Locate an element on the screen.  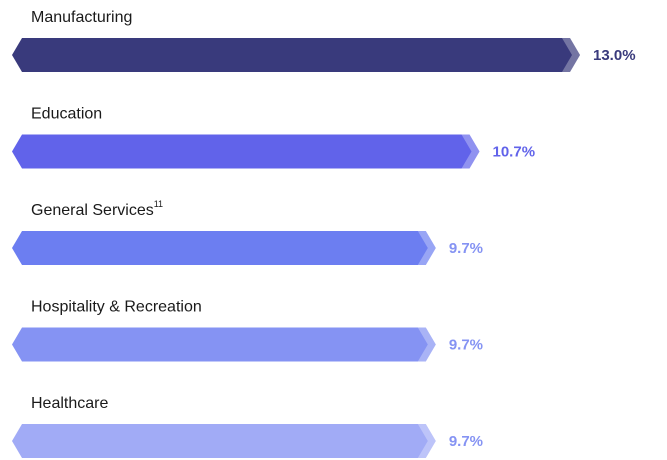
category-name: Hospitality & Recreation is located at coordinates (116, 307).